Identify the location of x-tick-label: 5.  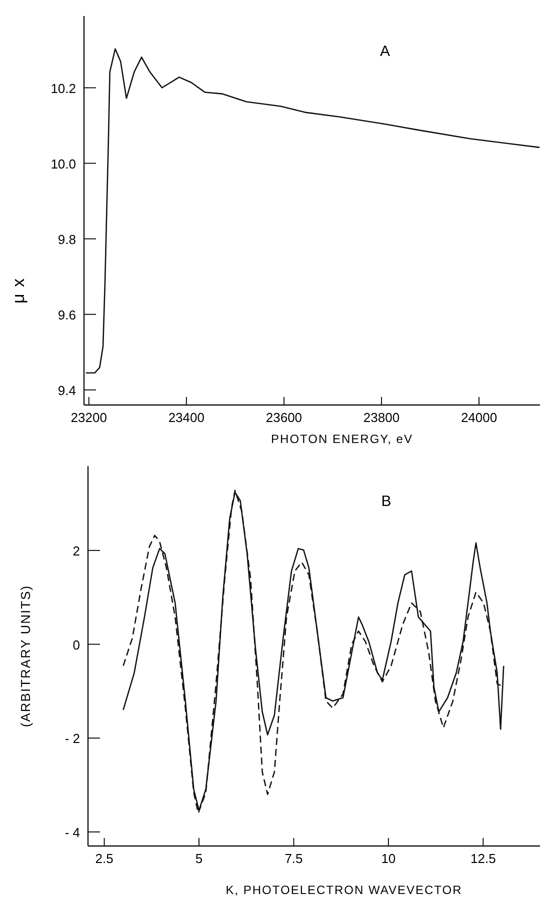
(199, 858).